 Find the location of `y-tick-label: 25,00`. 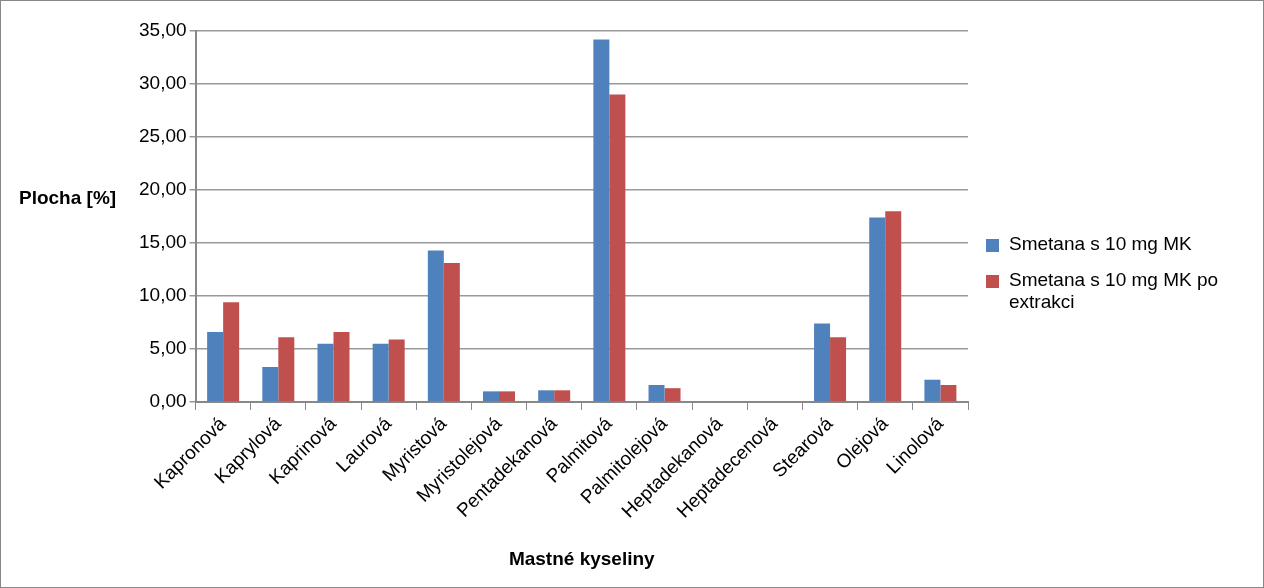

y-tick-label: 25,00 is located at coordinates (163, 136).